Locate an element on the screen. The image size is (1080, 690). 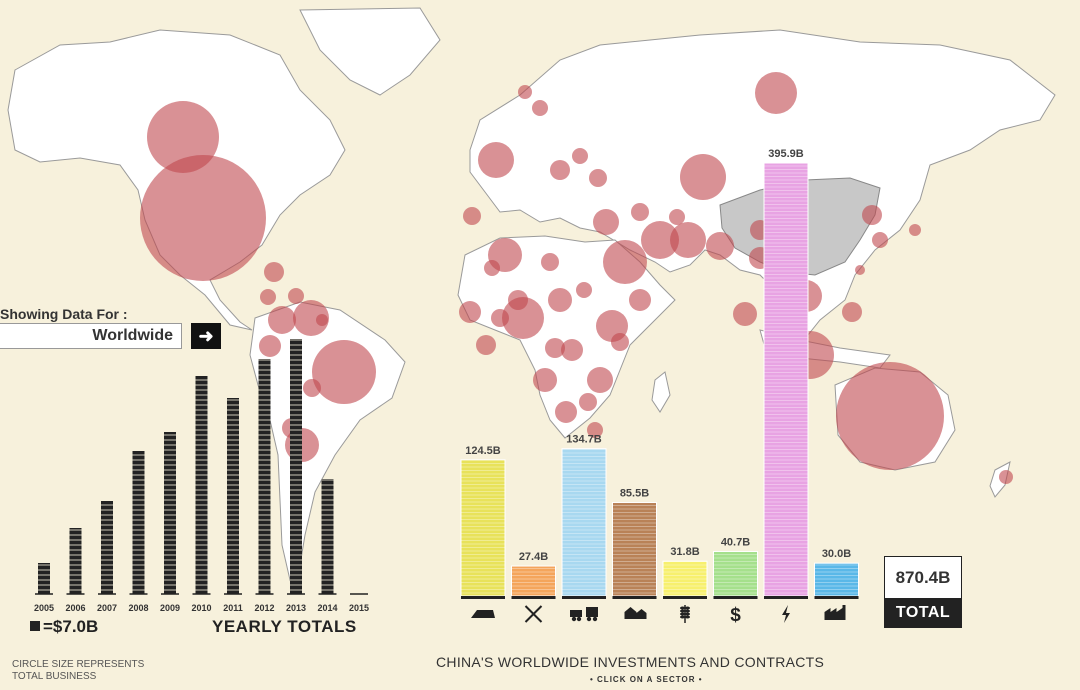
sector-bar-7: 395.9B is located at coordinates (786, 373).